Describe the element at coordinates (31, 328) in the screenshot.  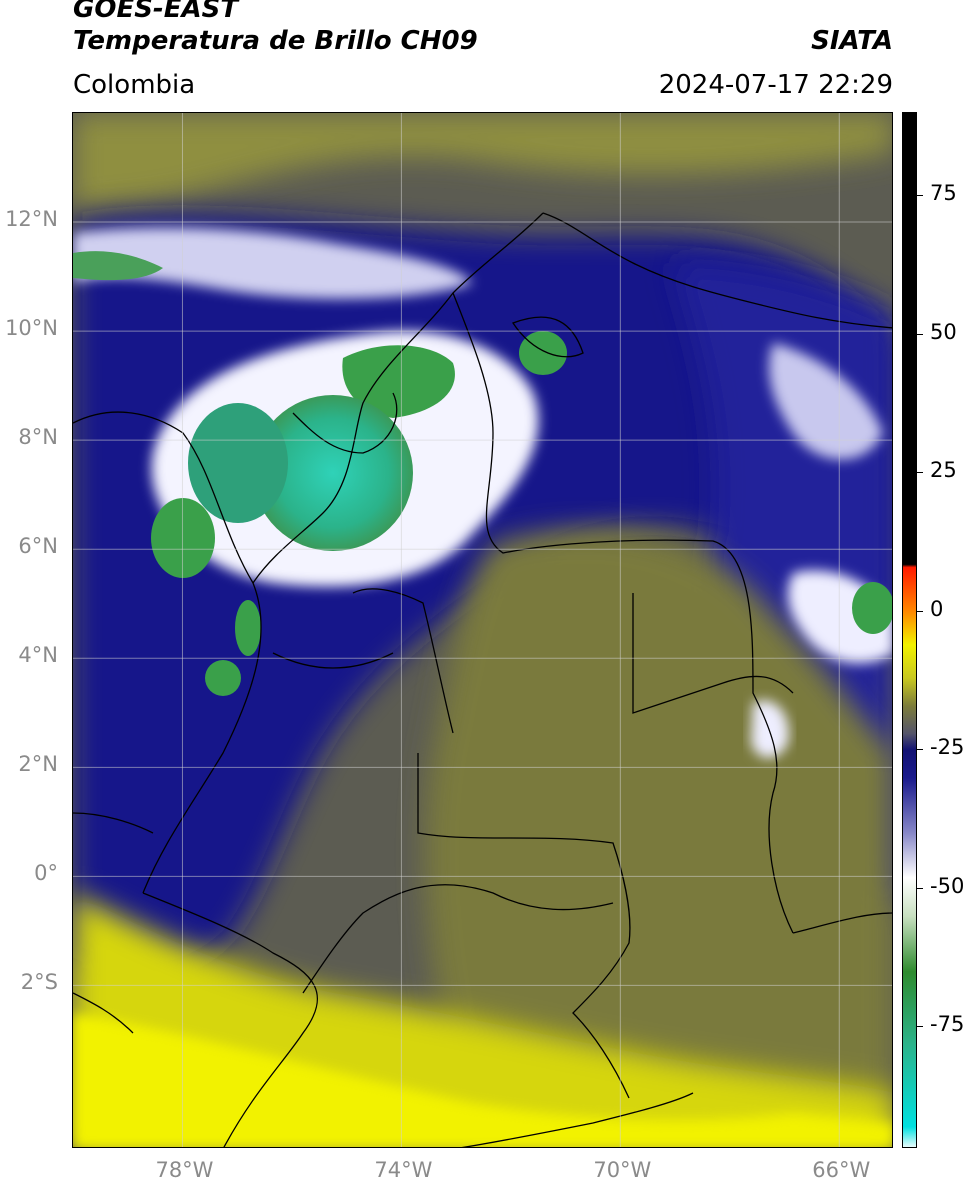
I see `lat-tick-label: 10°N` at that location.